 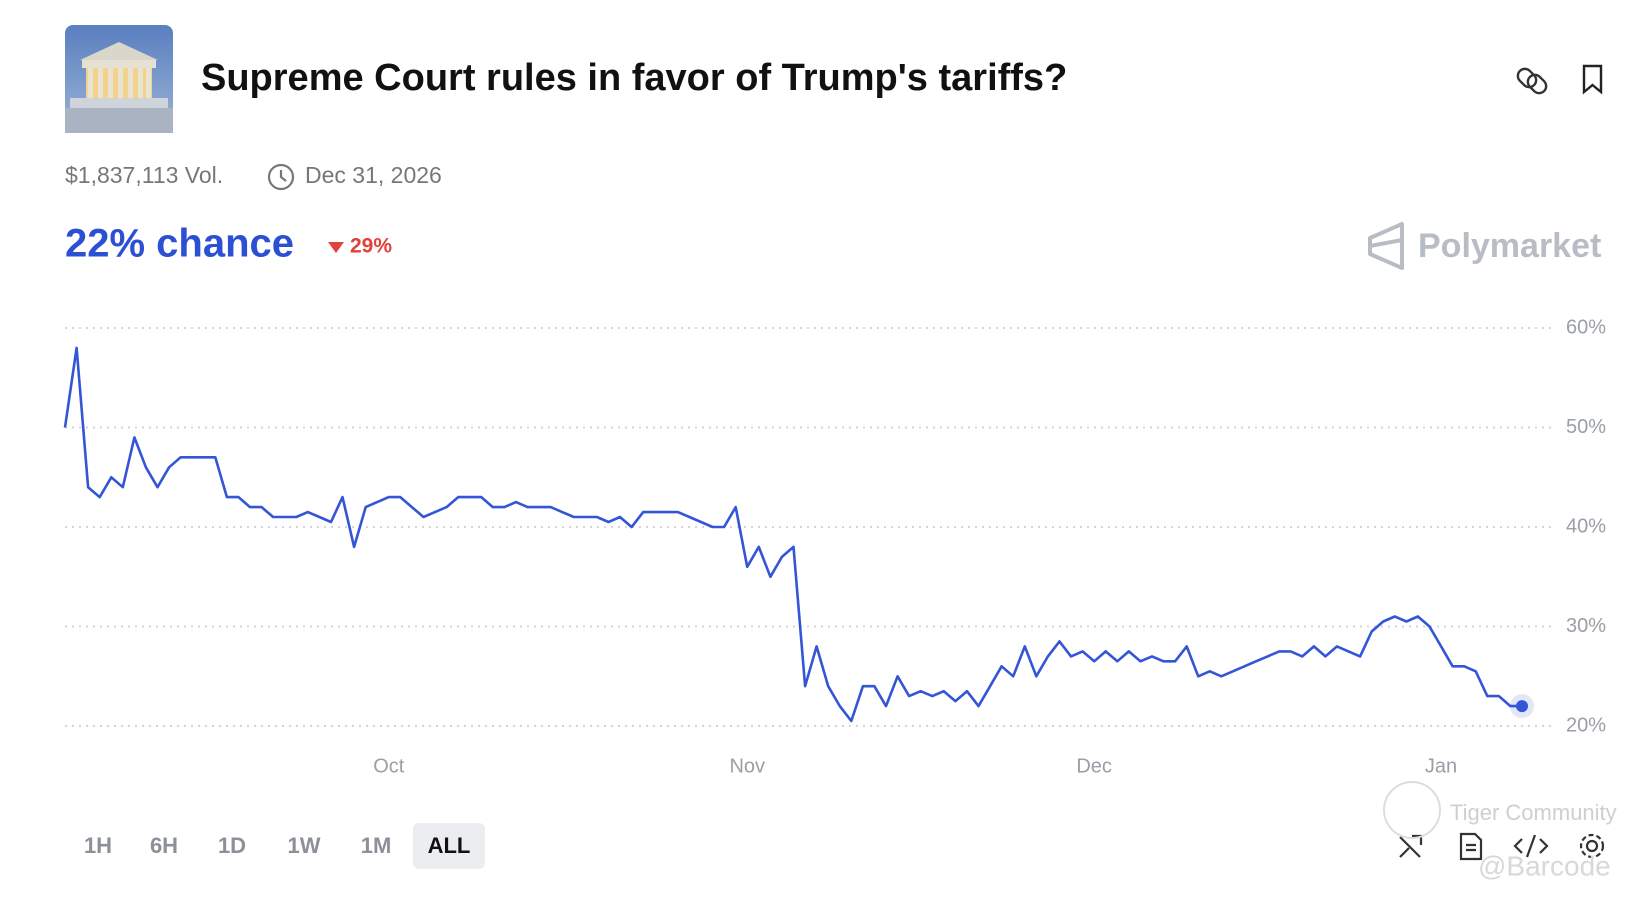 What do you see at coordinates (1509, 246) in the screenshot?
I see `brand-name: Polymarket` at bounding box center [1509, 246].